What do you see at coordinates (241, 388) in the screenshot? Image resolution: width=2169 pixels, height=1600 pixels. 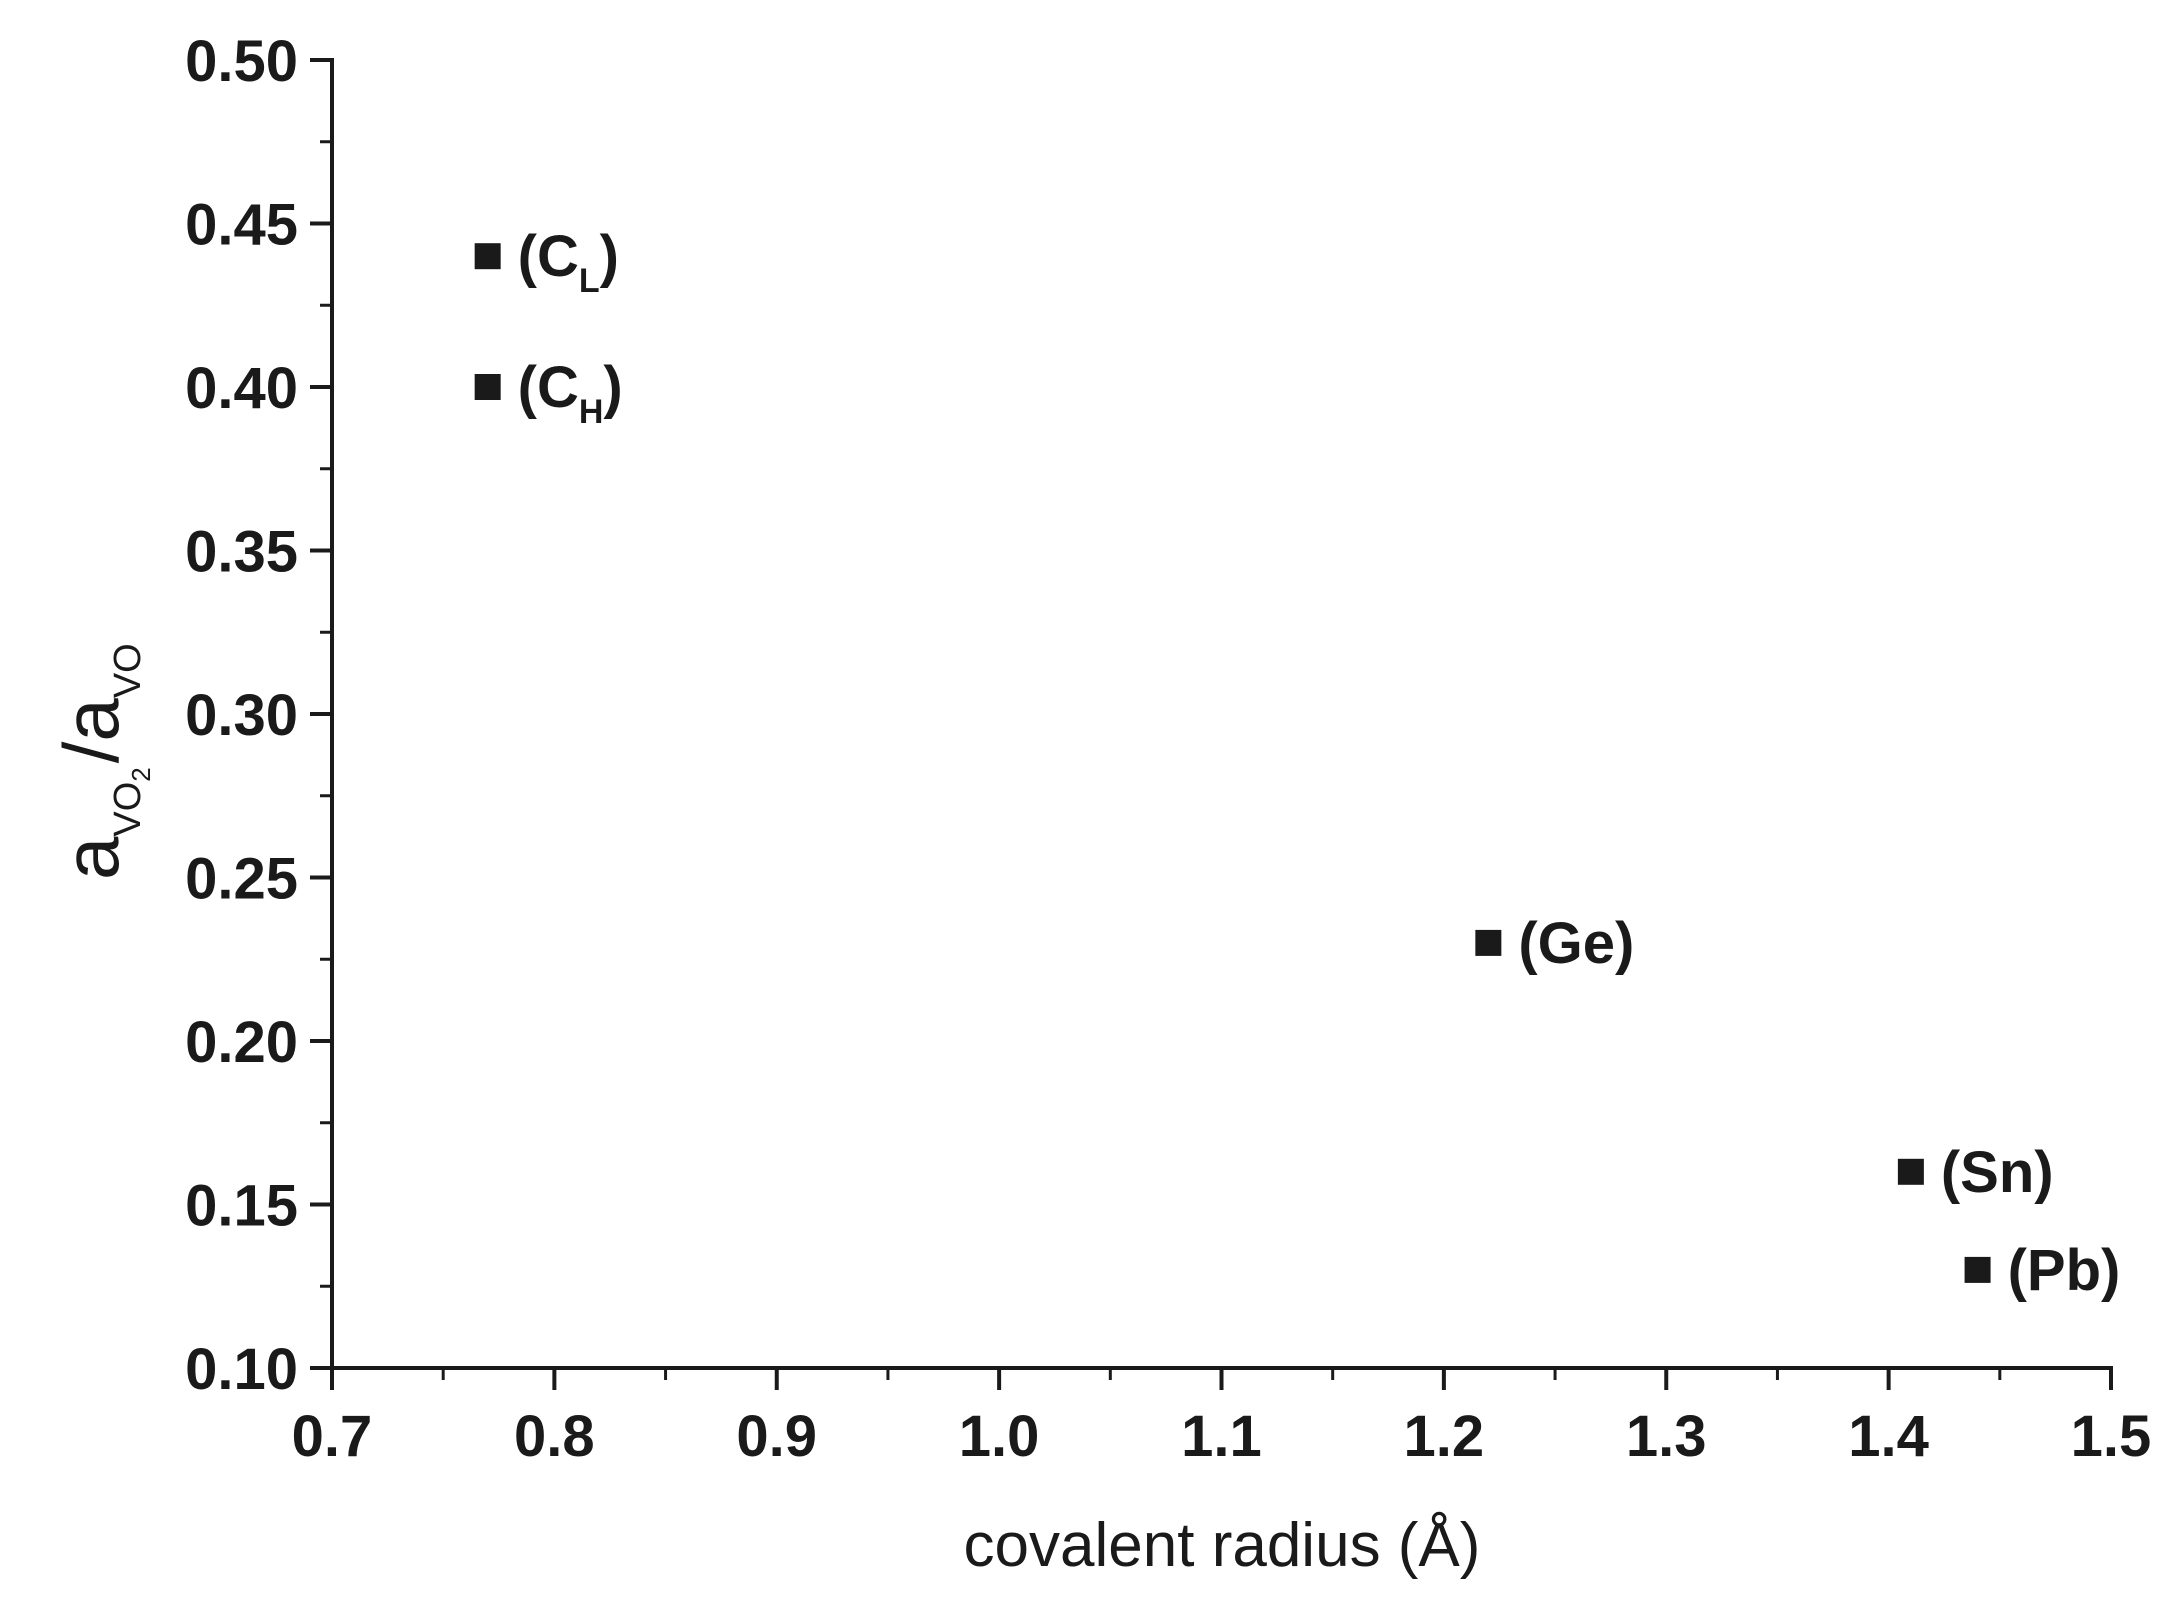 I see `y-tick-label: 0.40` at bounding box center [241, 388].